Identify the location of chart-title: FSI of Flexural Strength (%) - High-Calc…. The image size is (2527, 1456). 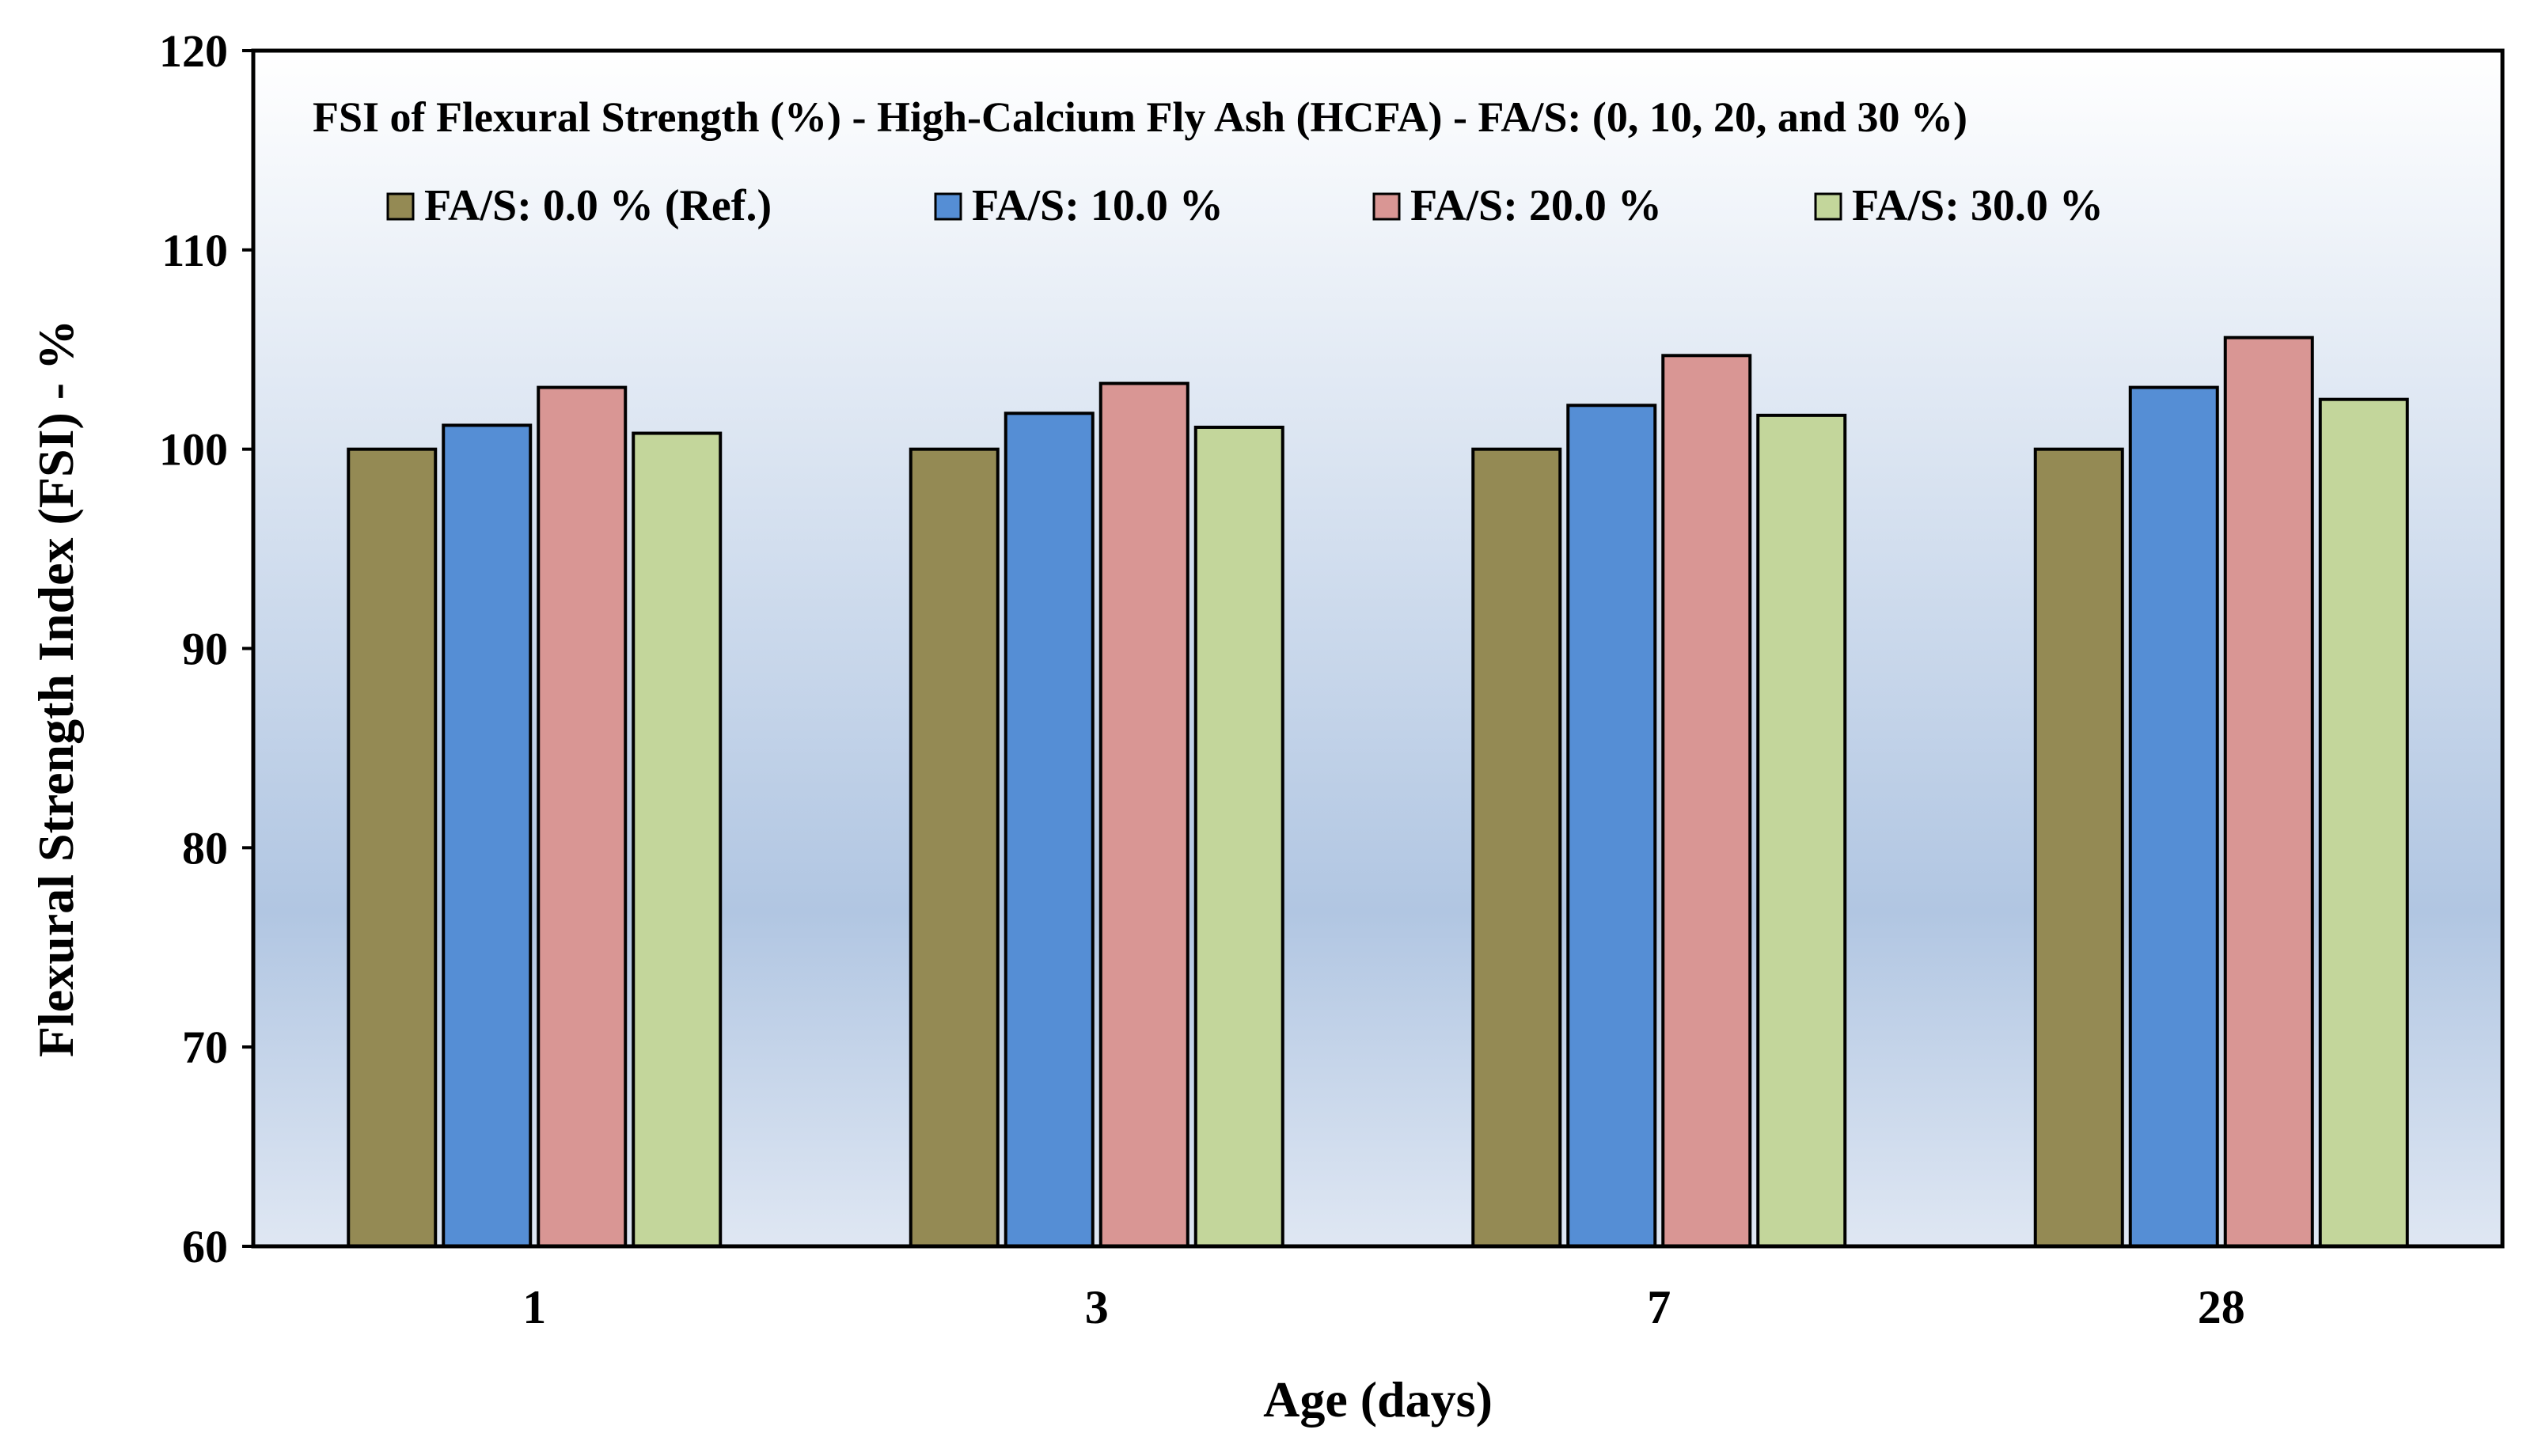
(1140, 117).